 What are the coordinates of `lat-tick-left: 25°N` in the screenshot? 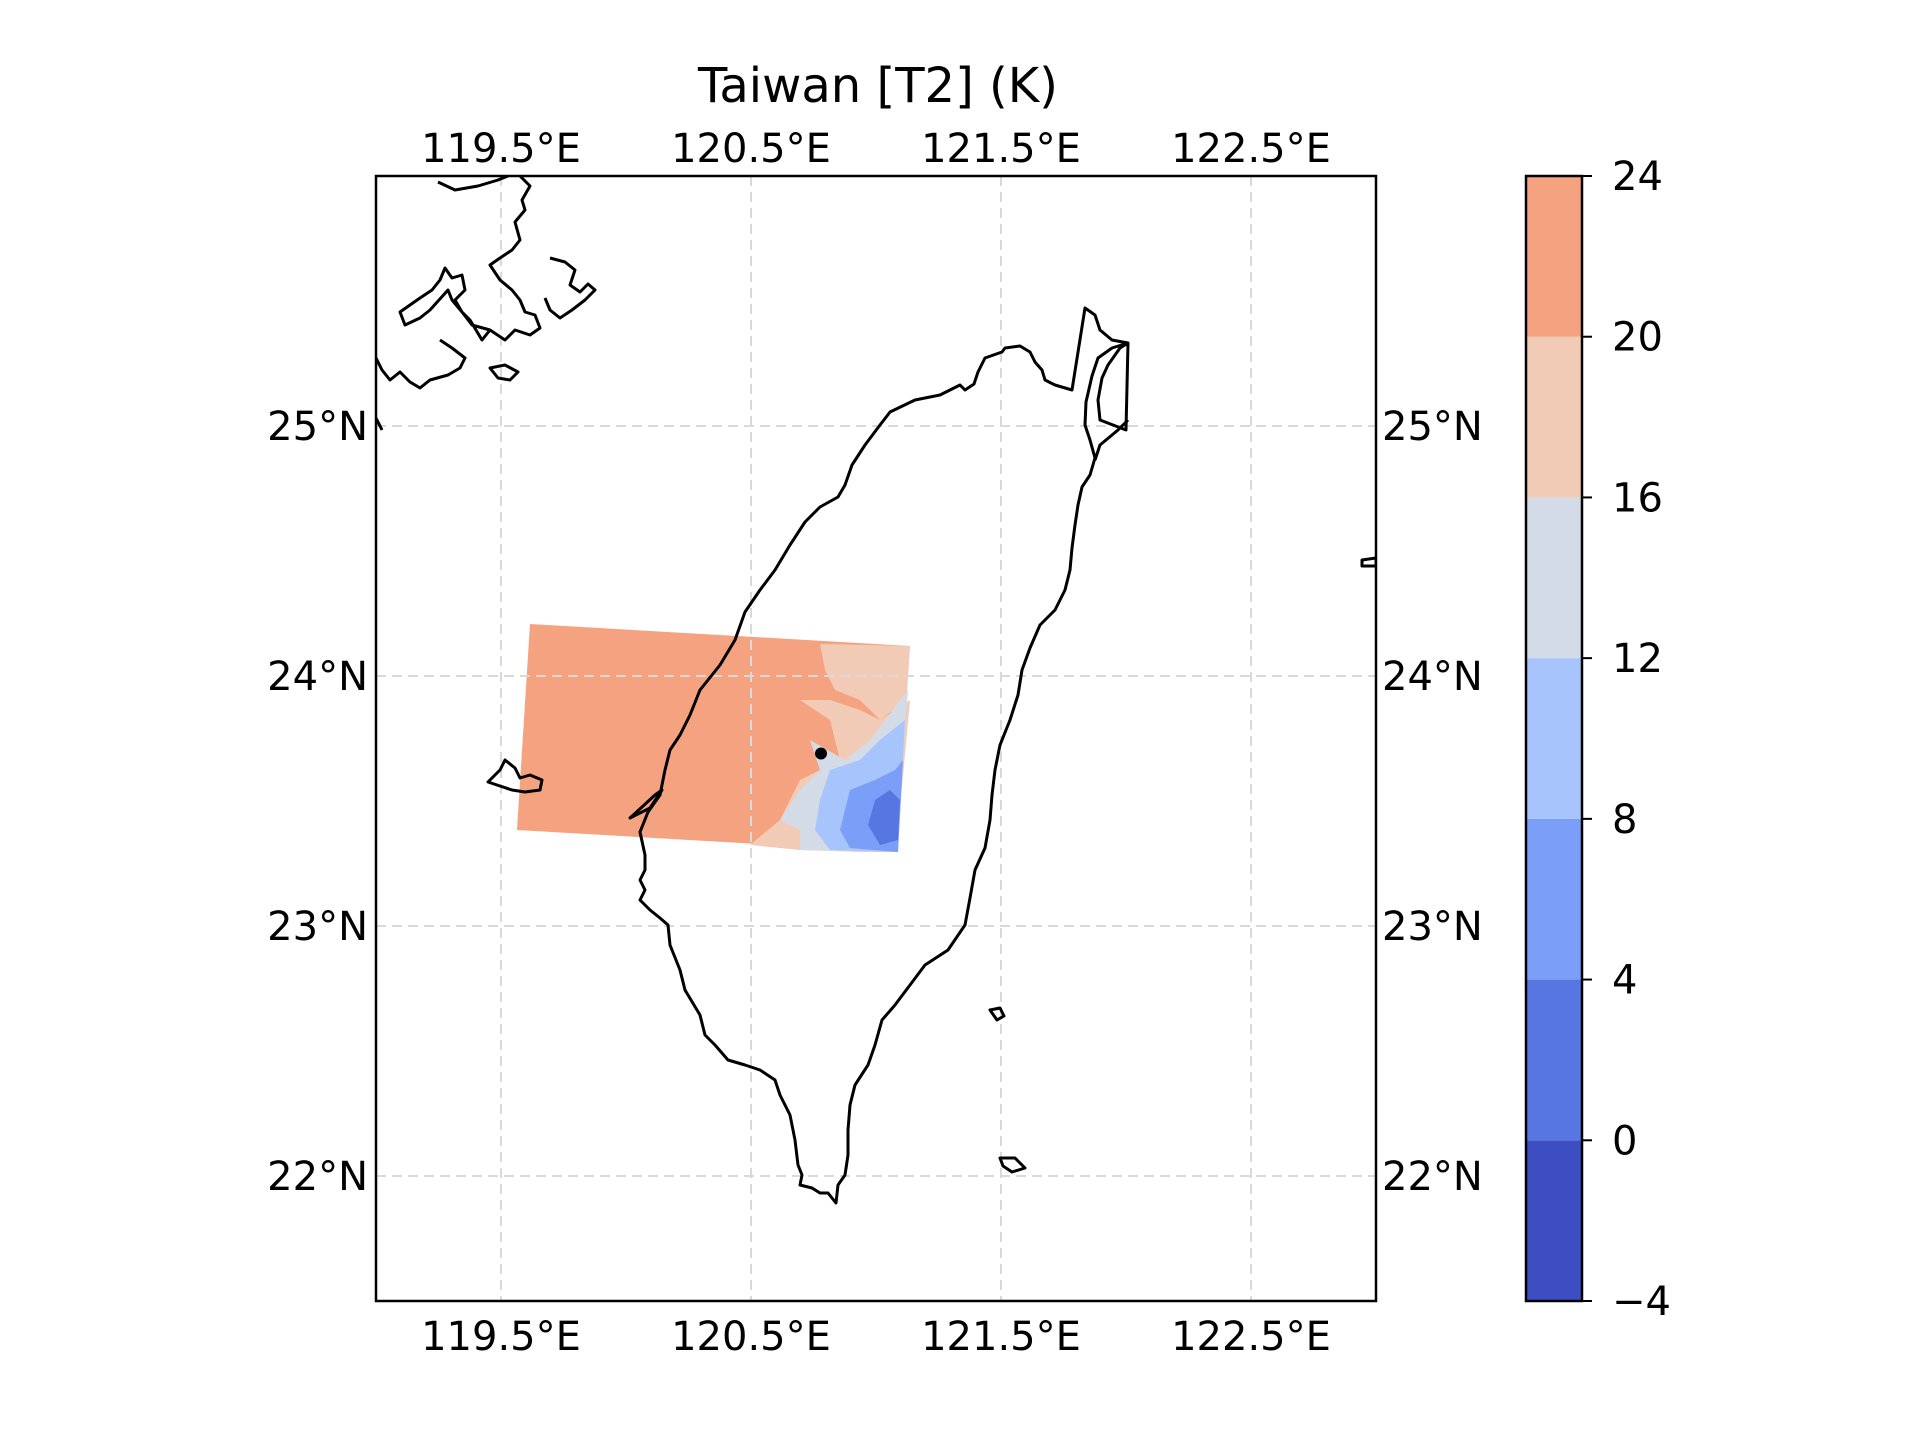 It's located at (317, 427).